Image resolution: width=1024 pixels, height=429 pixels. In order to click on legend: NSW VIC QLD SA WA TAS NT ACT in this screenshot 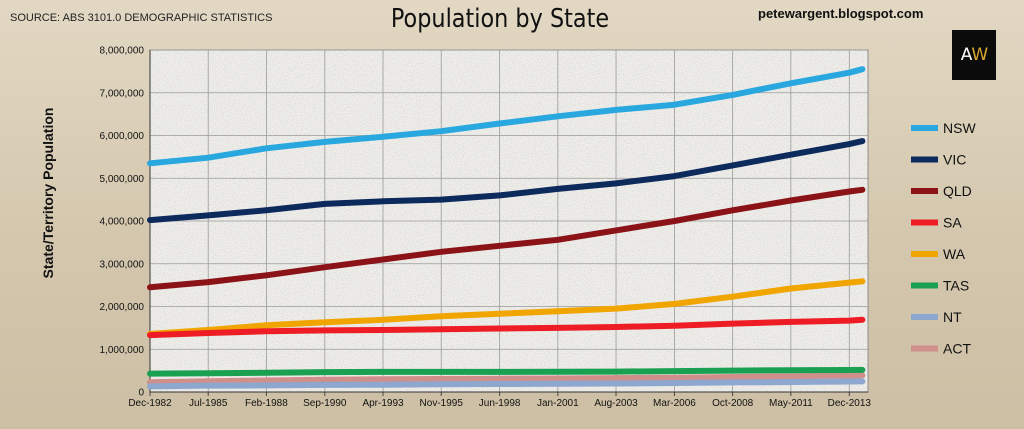, I will do `click(943, 238)`.